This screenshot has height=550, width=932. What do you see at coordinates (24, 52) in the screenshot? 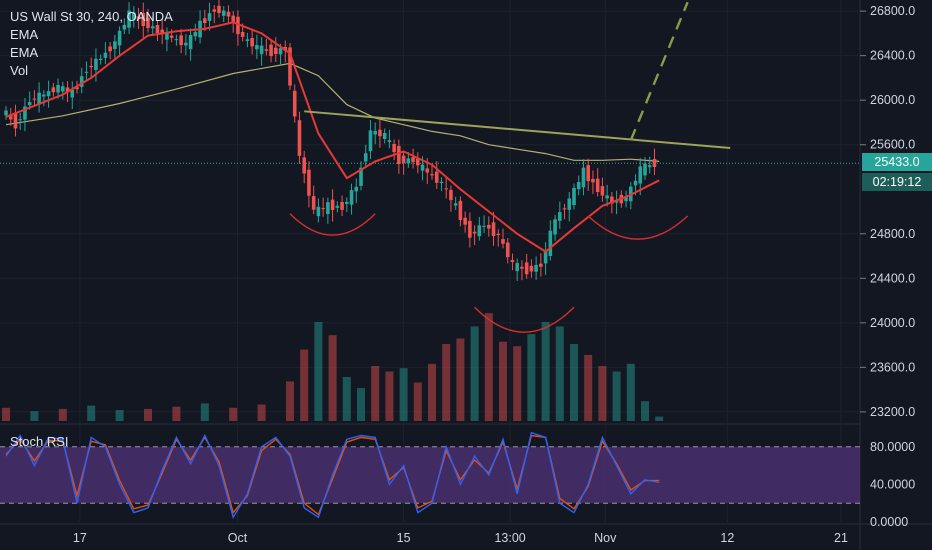
I see `ema-slow-label: EMA` at bounding box center [24, 52].